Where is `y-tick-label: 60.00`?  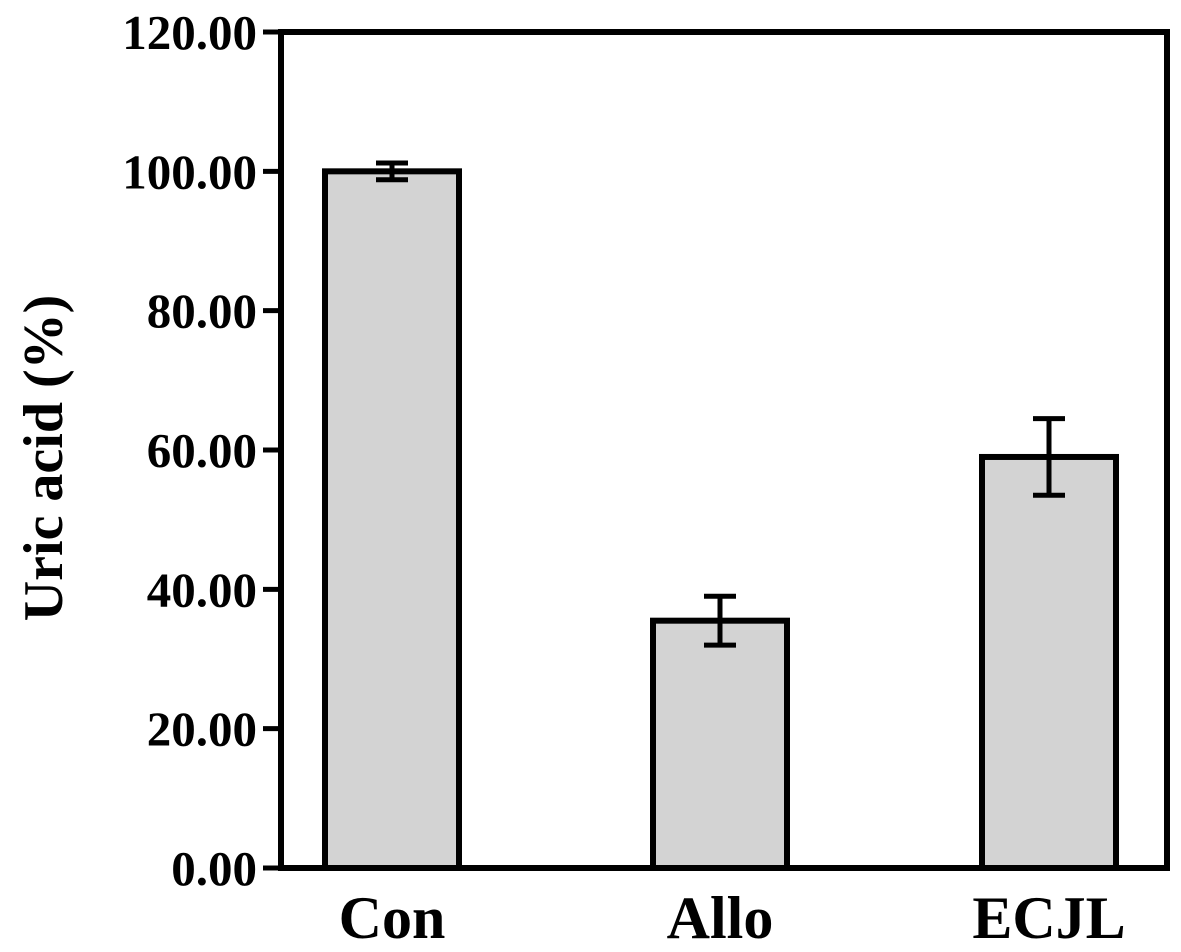 y-tick-label: 60.00 is located at coordinates (202, 450).